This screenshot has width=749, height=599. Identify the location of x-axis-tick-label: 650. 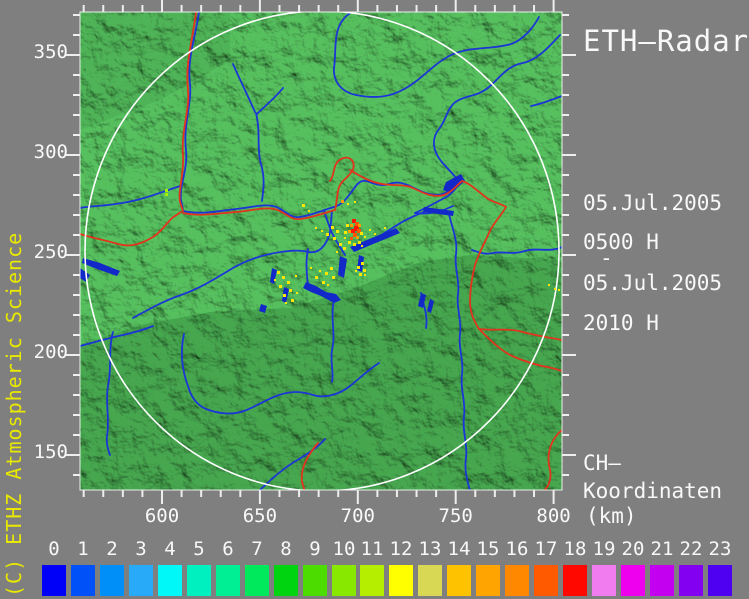
(260, 516).